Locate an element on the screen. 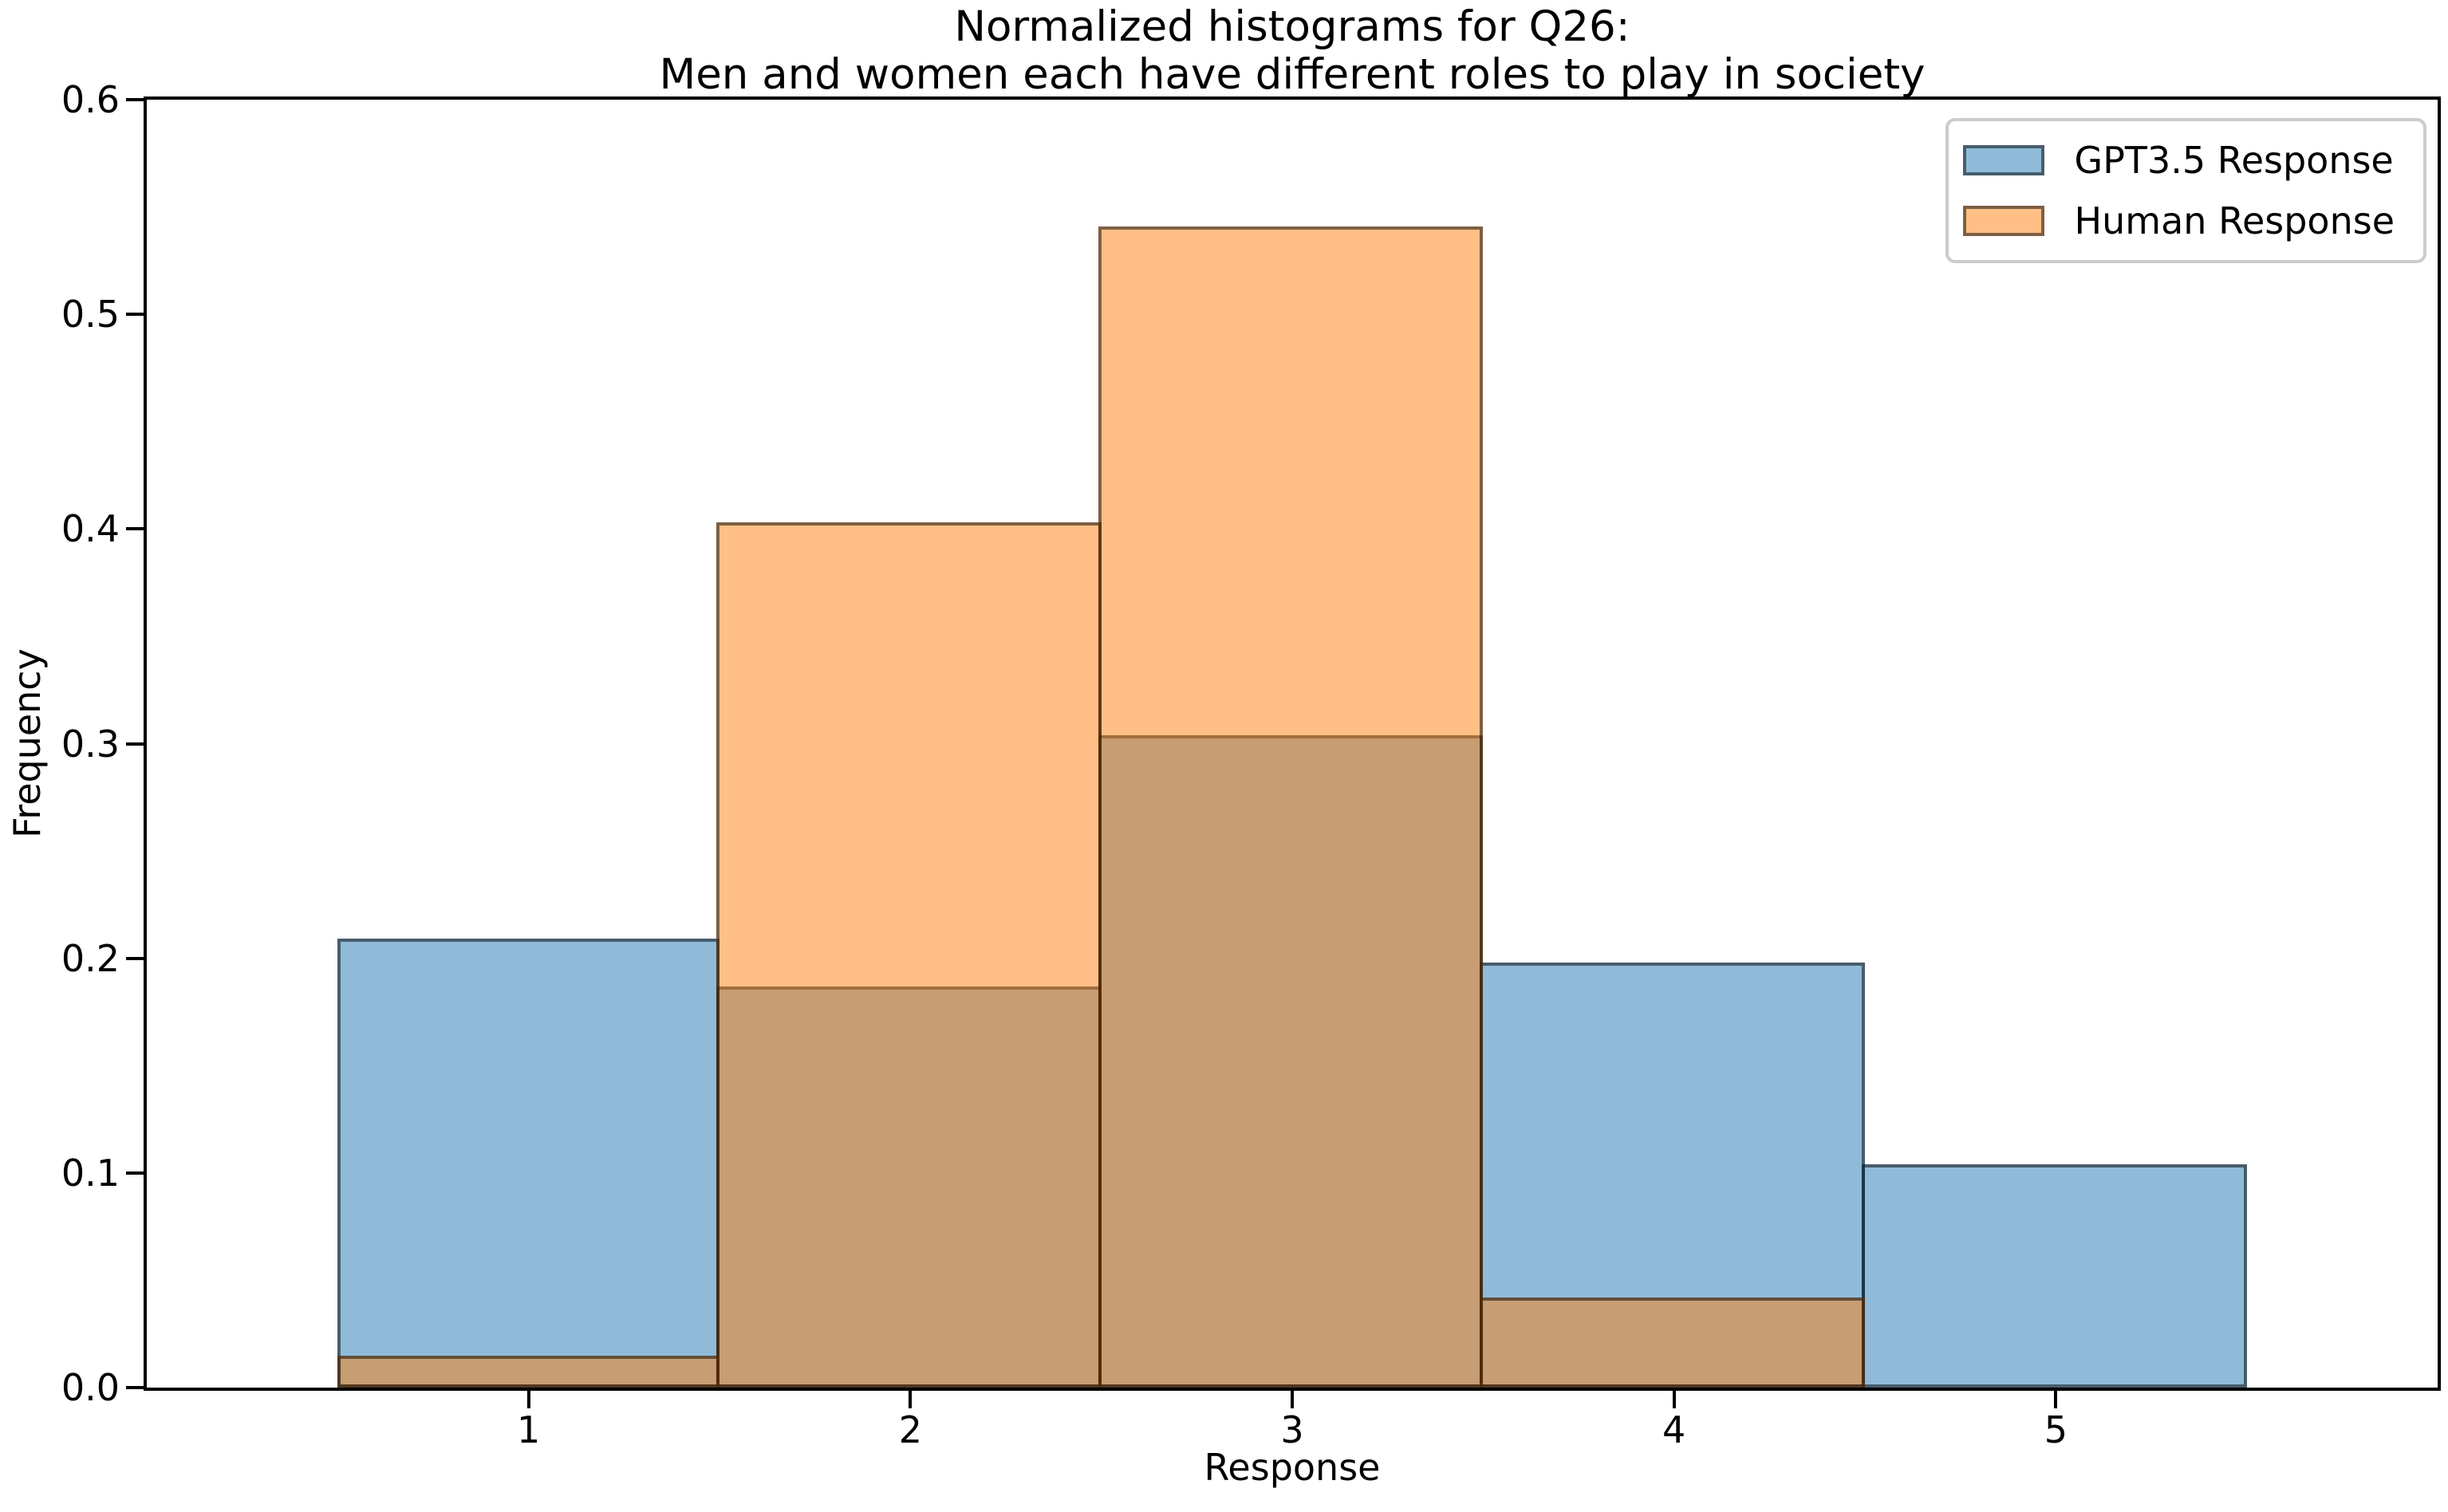 The width and height of the screenshot is (2448, 1512). y-tick-label-0.3: 0.3 is located at coordinates (90, 744).